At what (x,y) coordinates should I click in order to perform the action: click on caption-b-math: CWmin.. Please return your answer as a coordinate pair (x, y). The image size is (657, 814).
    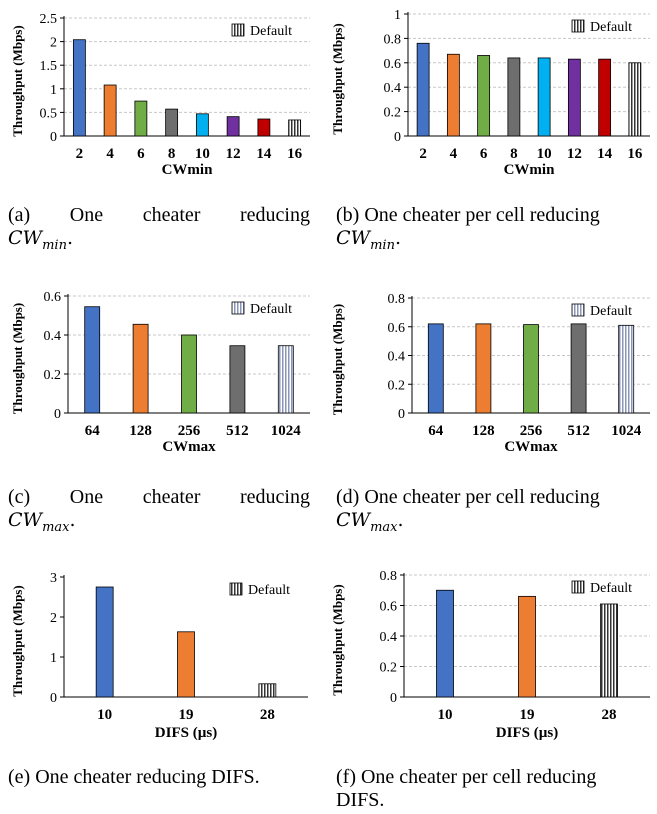
    Looking at the image, I should click on (368, 240).